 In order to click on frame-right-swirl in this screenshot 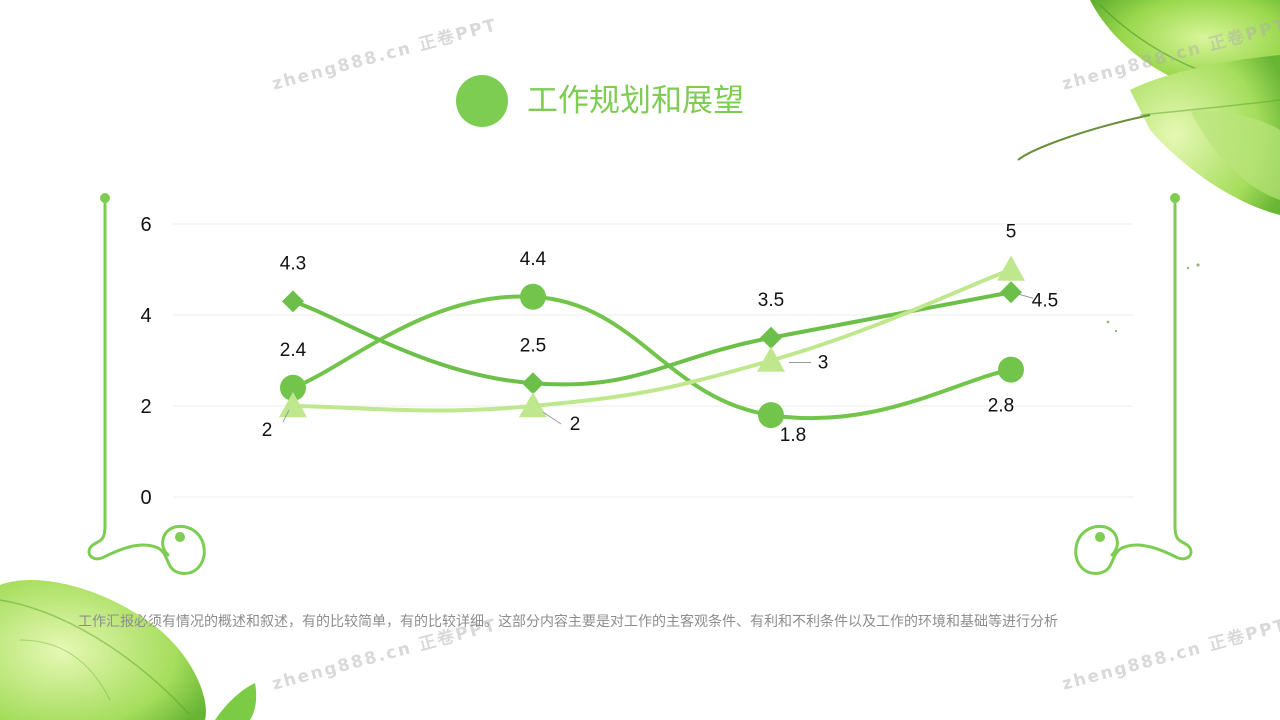, I will do `click(1133, 549)`.